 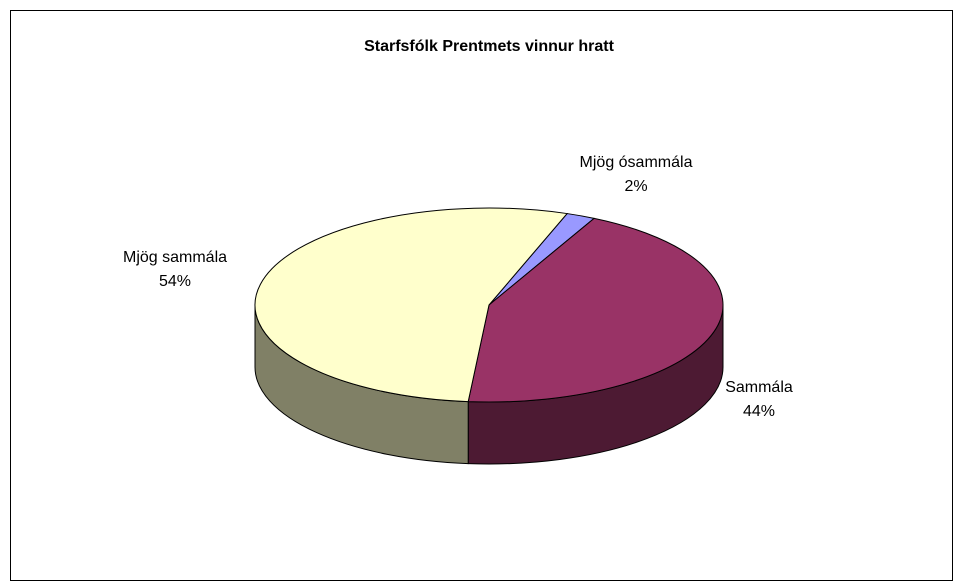 I want to click on slice-label: Mjög sammála, so click(x=175, y=257).